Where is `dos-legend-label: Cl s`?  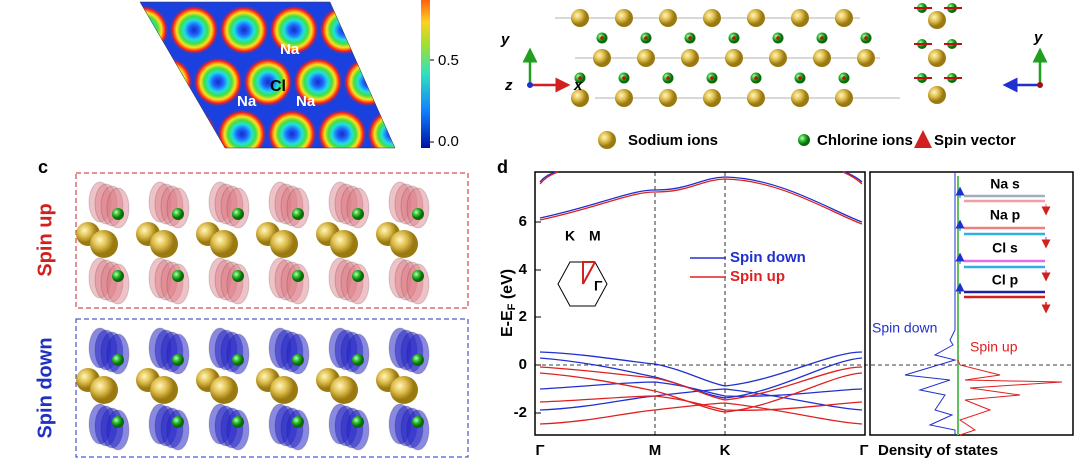
dos-legend-label: Cl s is located at coordinates (1005, 248).